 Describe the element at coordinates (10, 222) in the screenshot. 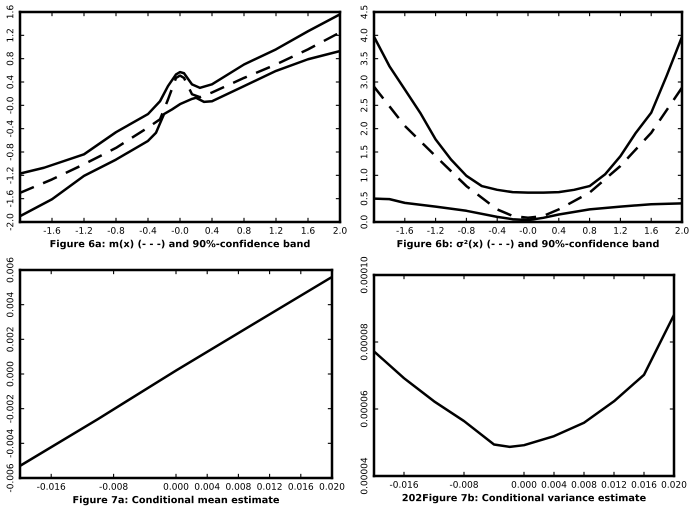

I see `y-tick-label: -2.0` at that location.